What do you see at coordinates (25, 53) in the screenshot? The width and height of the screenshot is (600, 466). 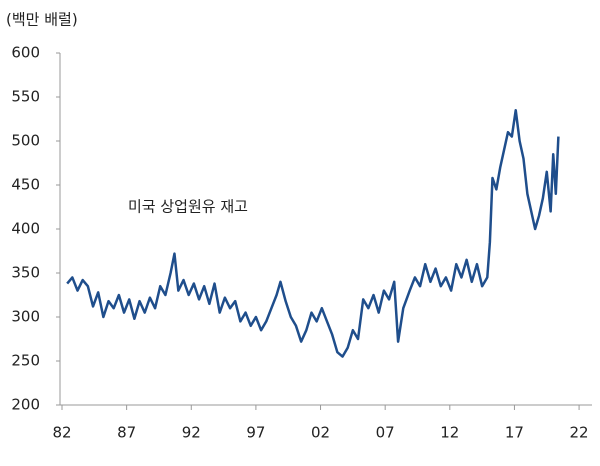 I see `y-tick-label: 600` at bounding box center [25, 53].